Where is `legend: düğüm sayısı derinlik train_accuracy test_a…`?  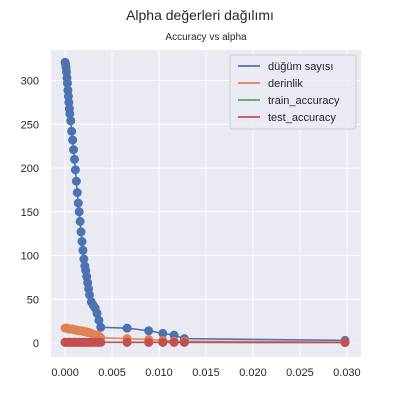 legend: düğüm sayısı derinlik train_accuracy test_a… is located at coordinates (293, 92).